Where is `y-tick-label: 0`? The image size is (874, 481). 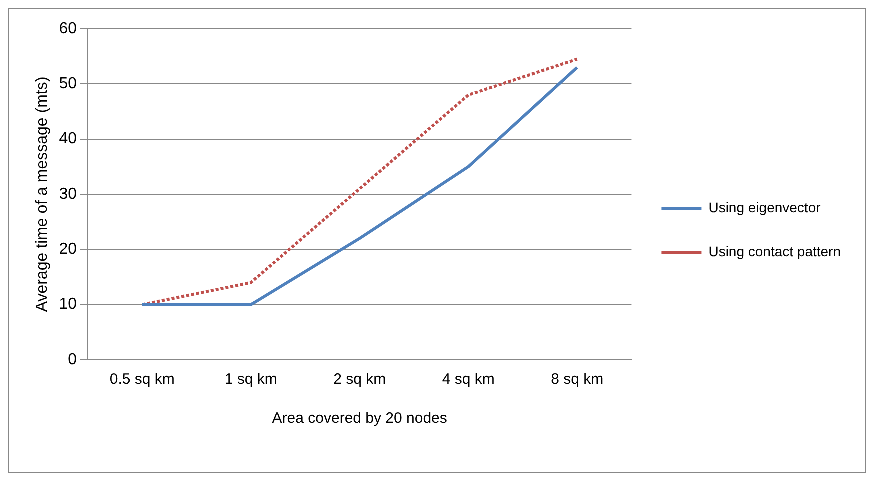
y-tick-label: 0 is located at coordinates (73, 359).